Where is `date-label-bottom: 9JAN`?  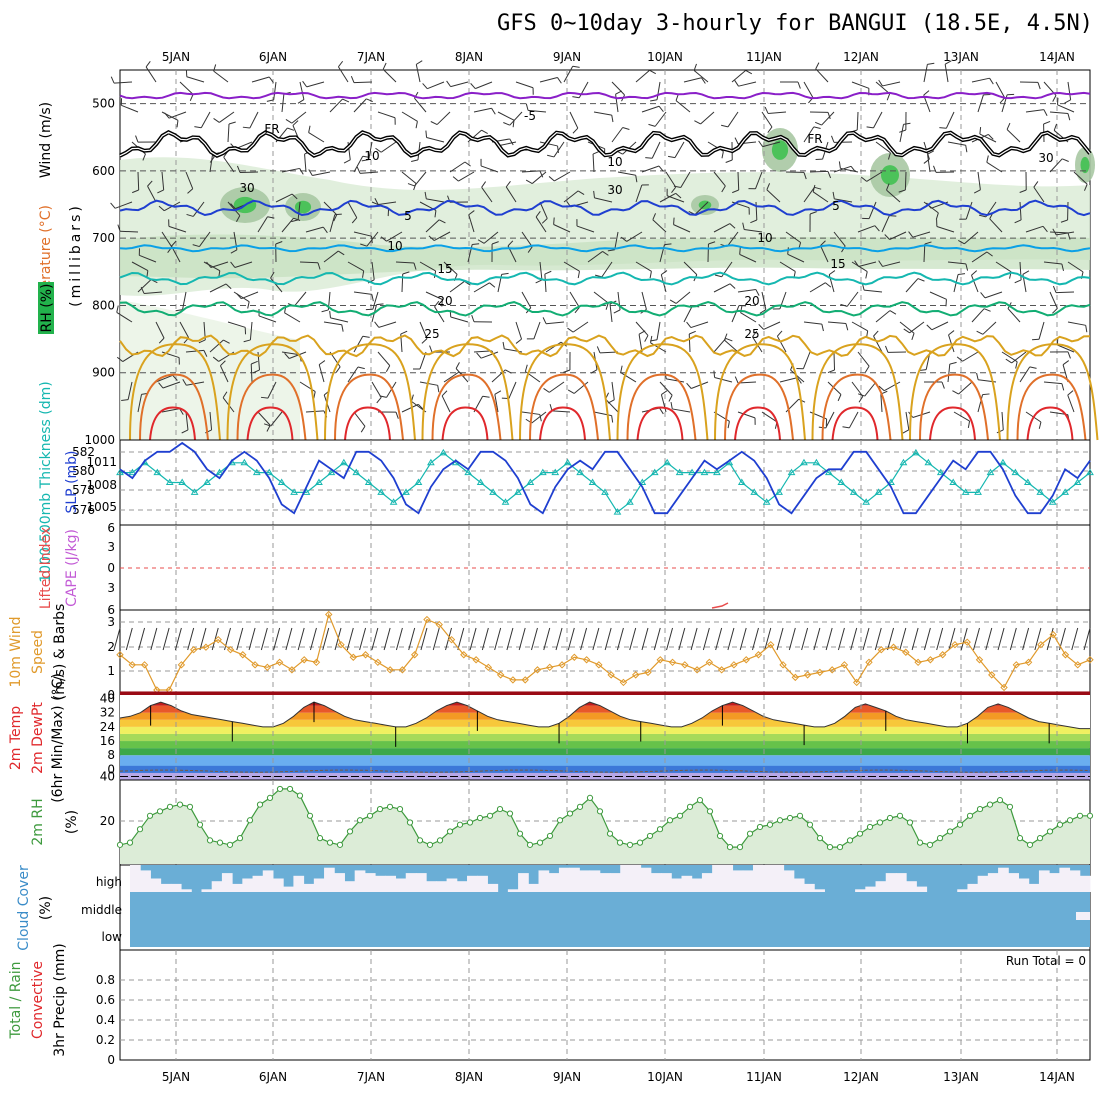 date-label-bottom: 9JAN is located at coordinates (567, 1077).